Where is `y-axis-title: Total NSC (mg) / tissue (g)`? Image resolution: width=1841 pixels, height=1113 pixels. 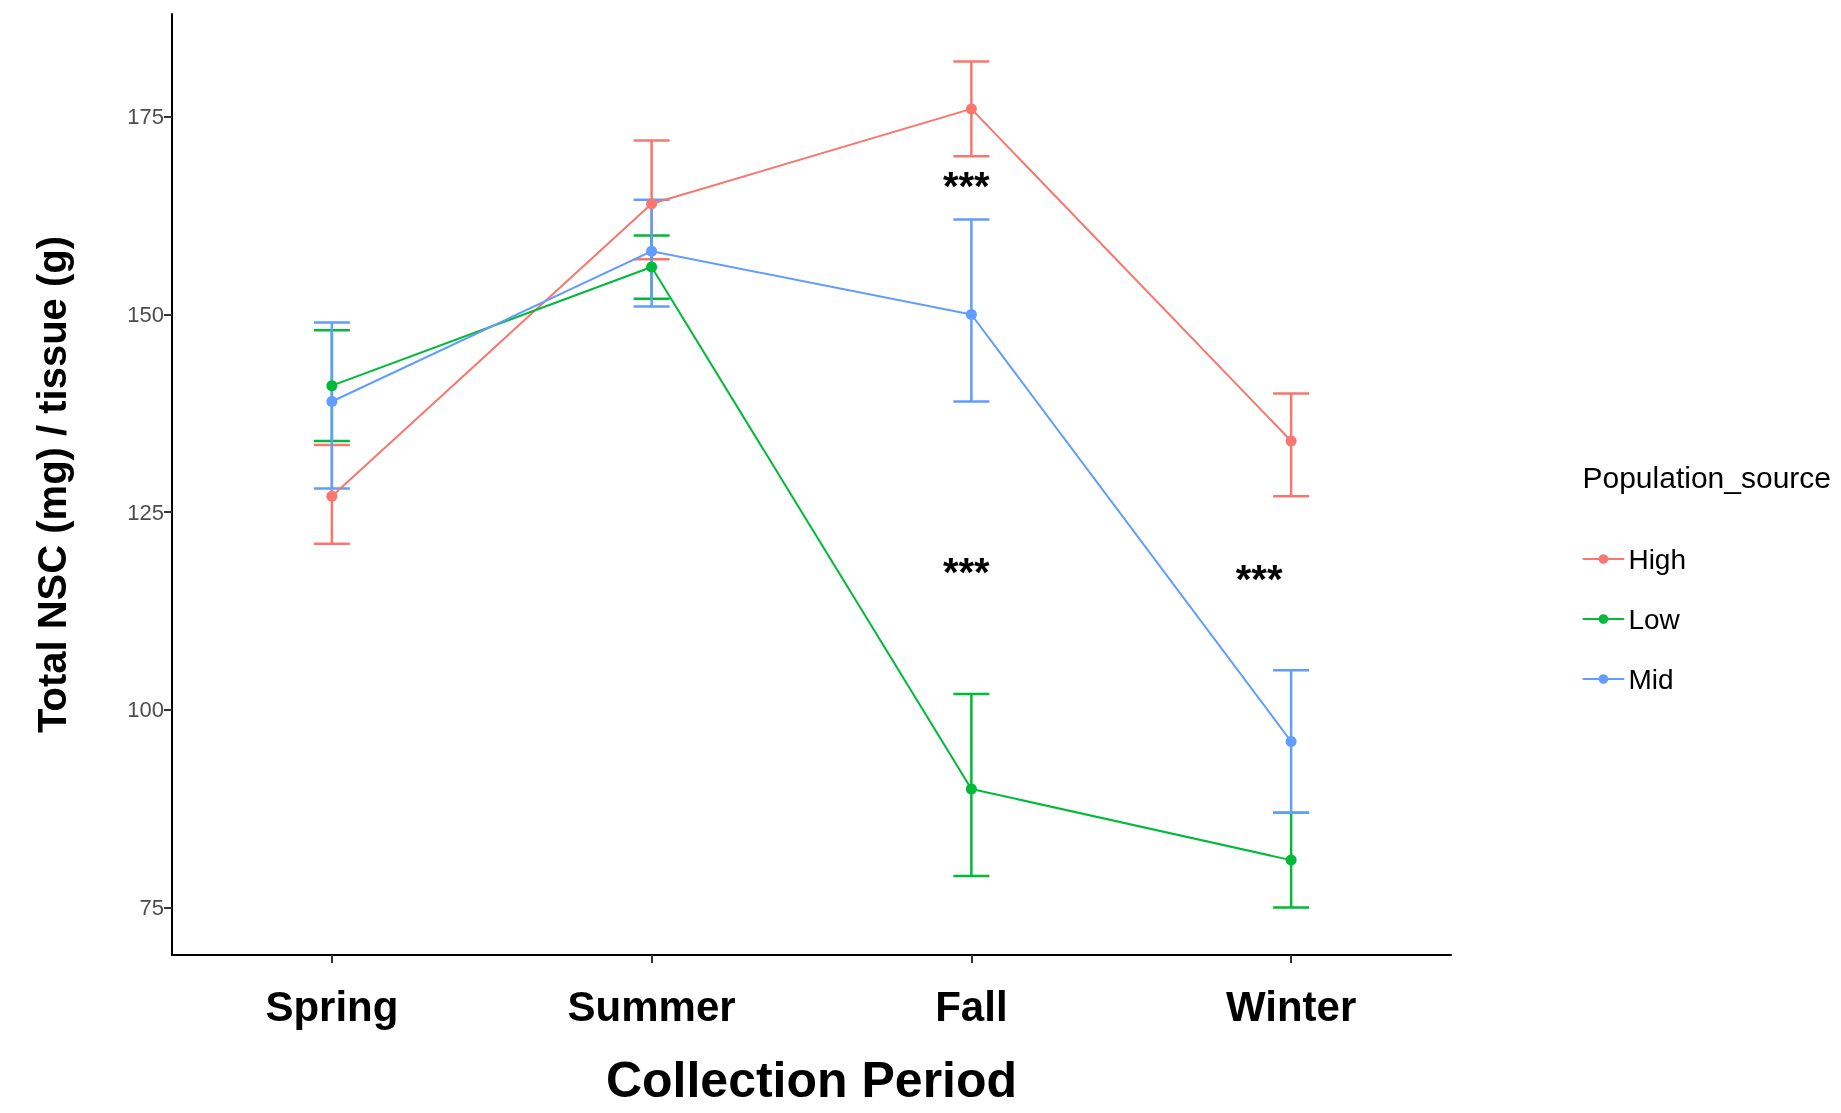
y-axis-title: Total NSC (mg) / tissue (g) is located at coordinates (52, 484).